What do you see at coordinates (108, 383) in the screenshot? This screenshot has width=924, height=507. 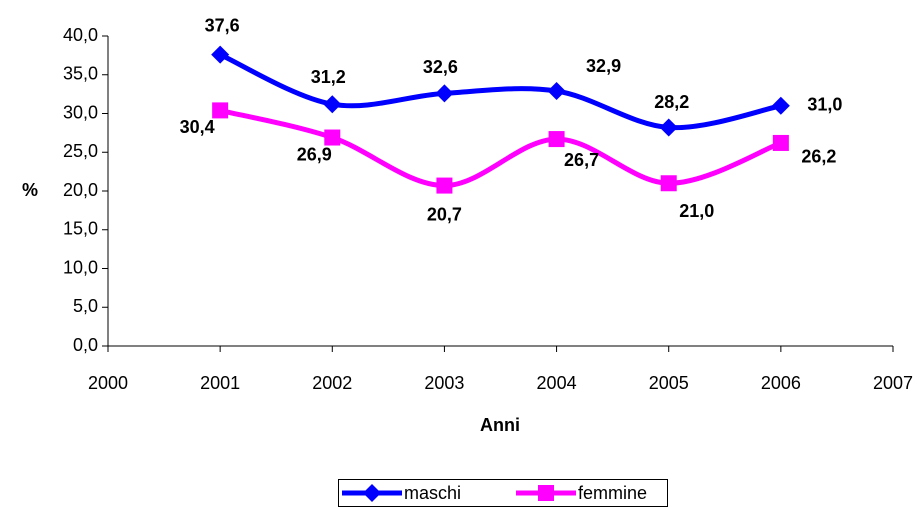 I see `x-tick-label: 2000` at bounding box center [108, 383].